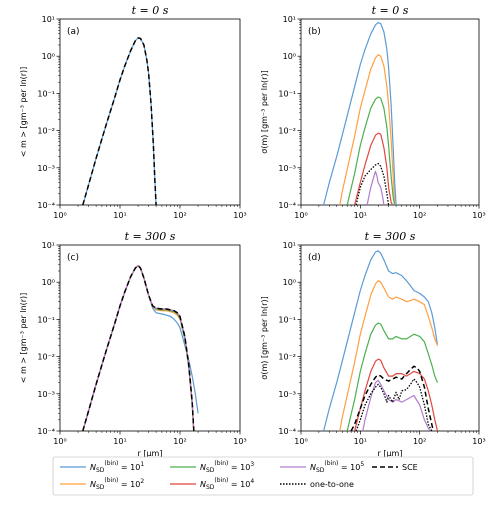 Image resolution: width=500 pixels, height=509 pixels. Describe the element at coordinates (73, 32) in the screenshot. I see `panel-letter: (a)` at that location.